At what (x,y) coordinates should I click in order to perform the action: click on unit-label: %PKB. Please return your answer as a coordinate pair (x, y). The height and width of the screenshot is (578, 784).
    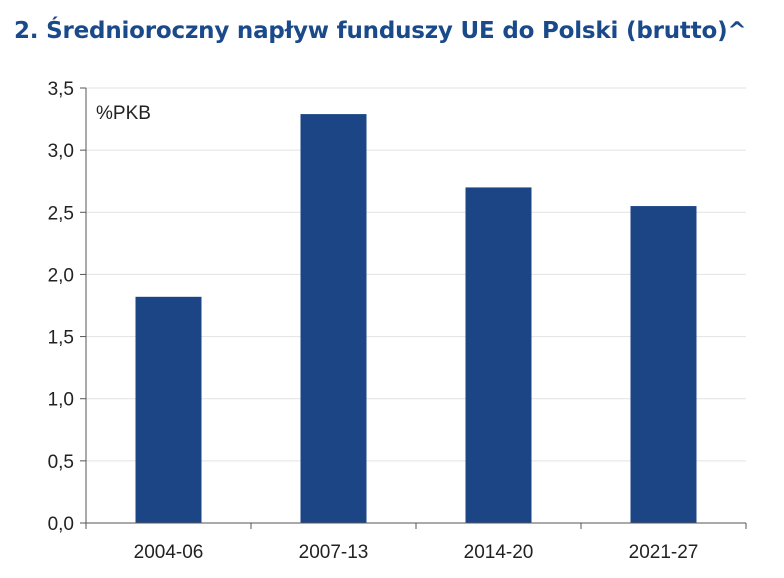
    Looking at the image, I should click on (123, 113).